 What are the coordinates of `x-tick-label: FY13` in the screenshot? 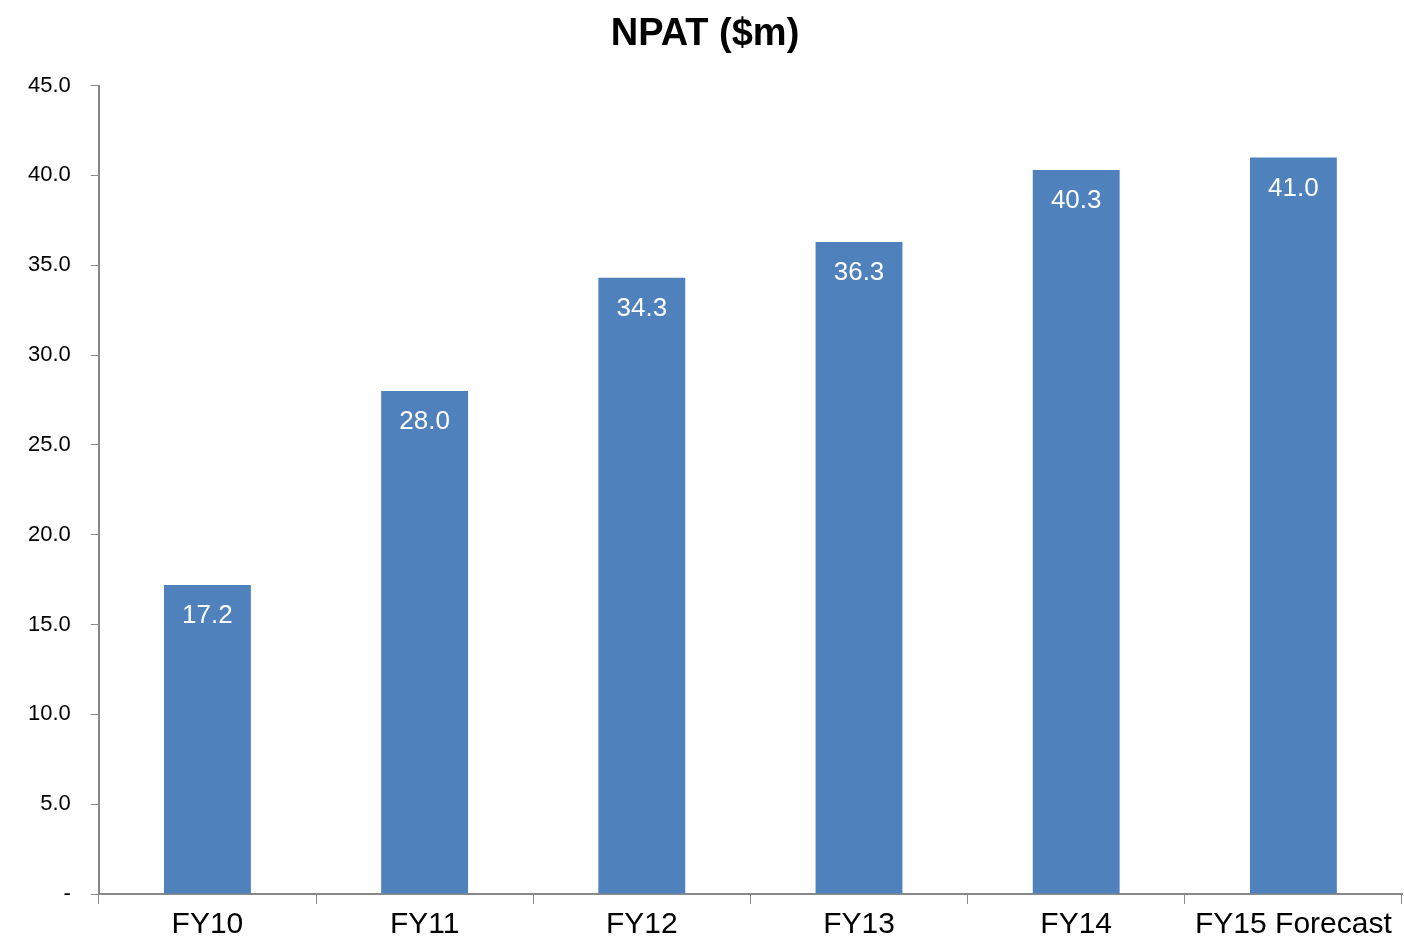 It's located at (859, 923).